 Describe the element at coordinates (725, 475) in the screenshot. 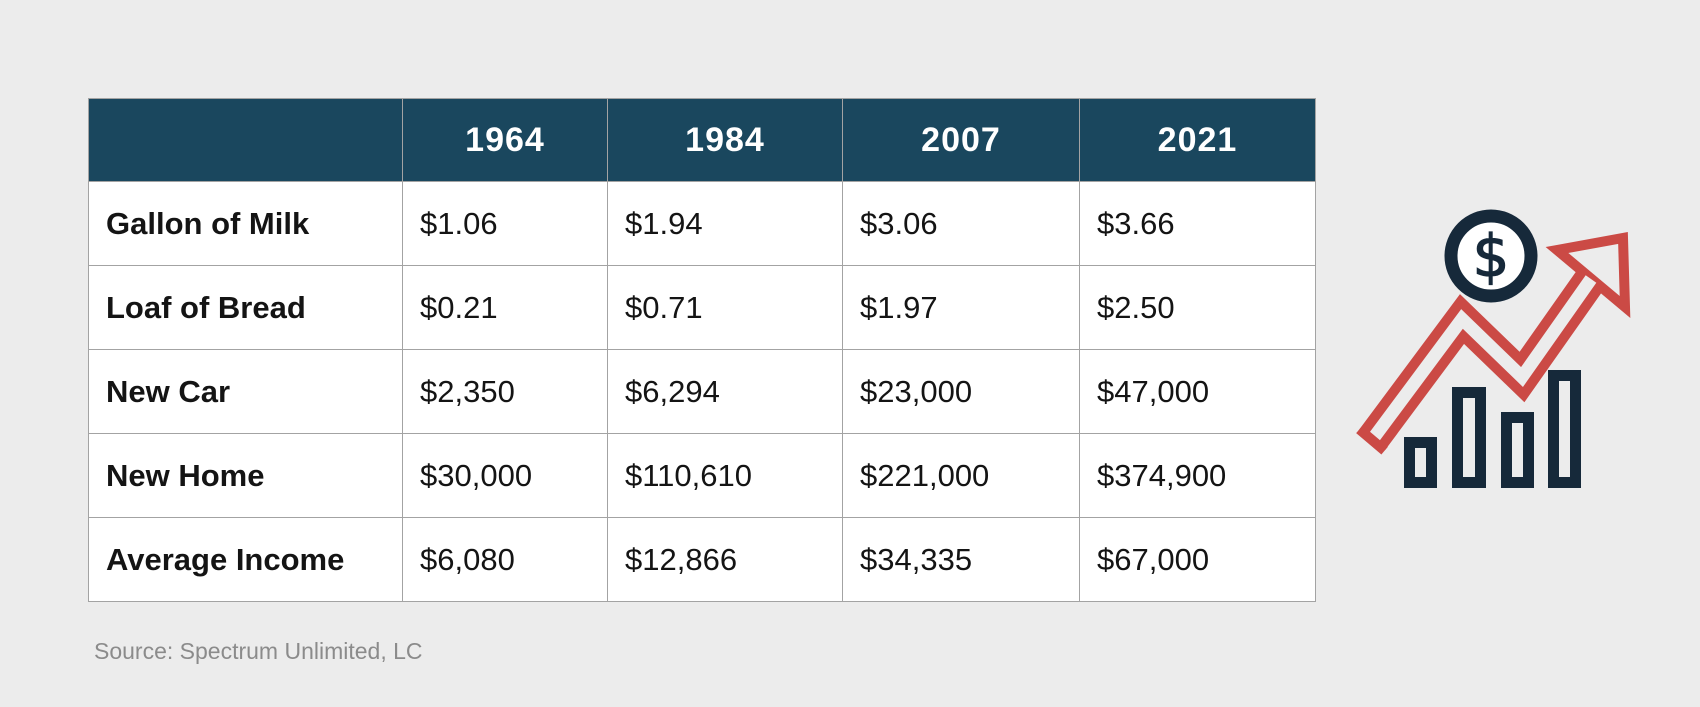

I see `cell-home-1984: $110,610` at that location.